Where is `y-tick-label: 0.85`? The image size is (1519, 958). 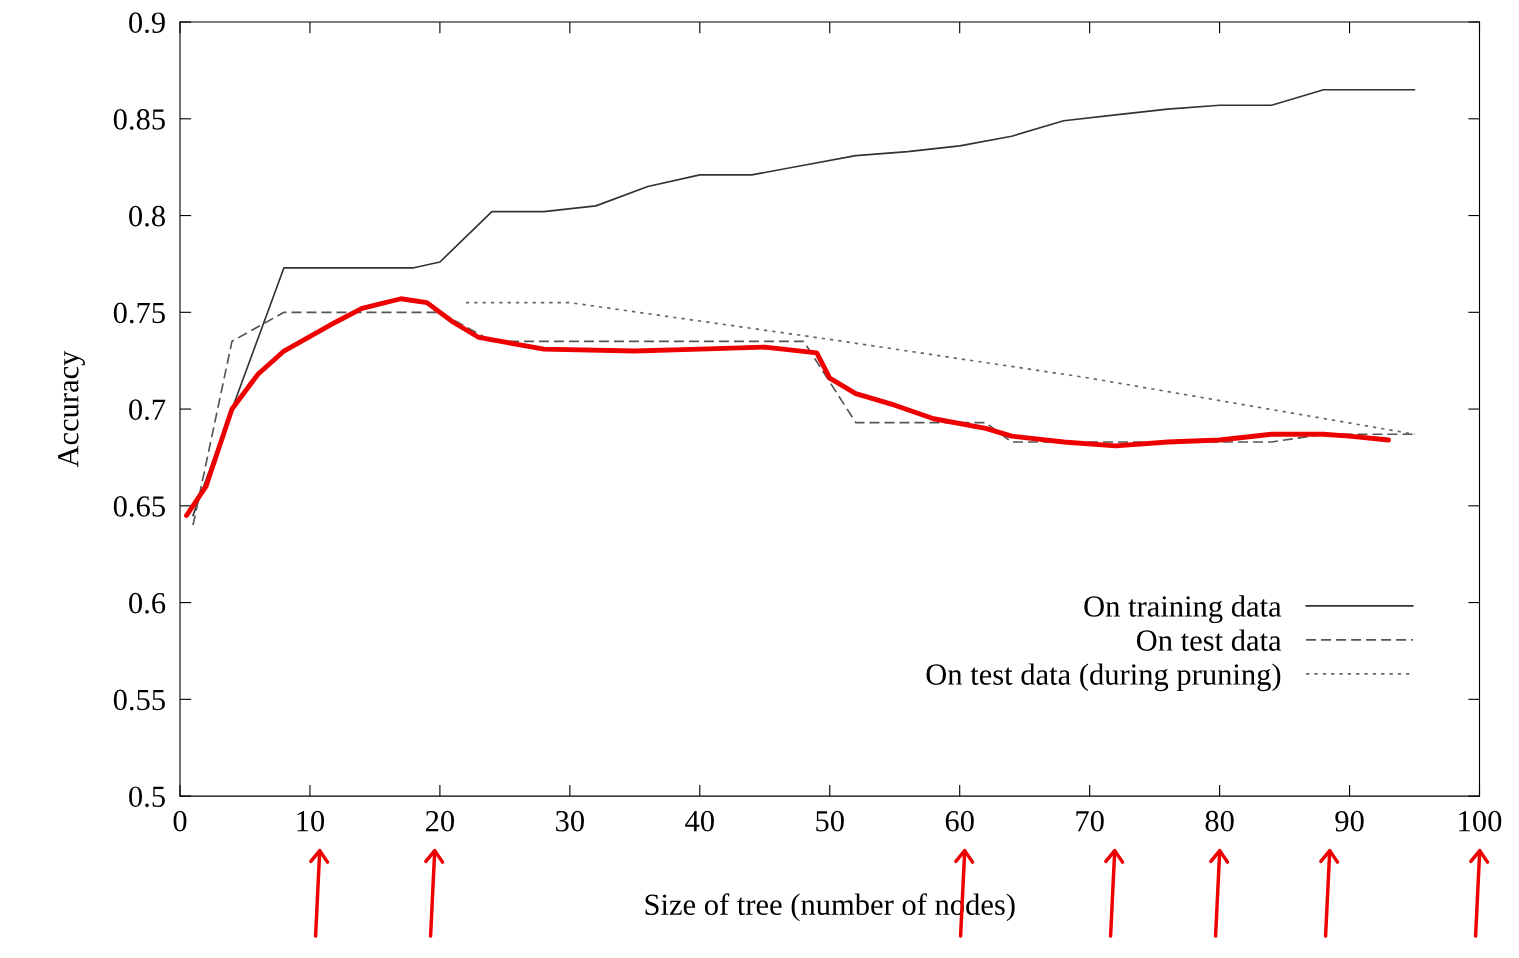
y-tick-label: 0.85 is located at coordinates (139, 119).